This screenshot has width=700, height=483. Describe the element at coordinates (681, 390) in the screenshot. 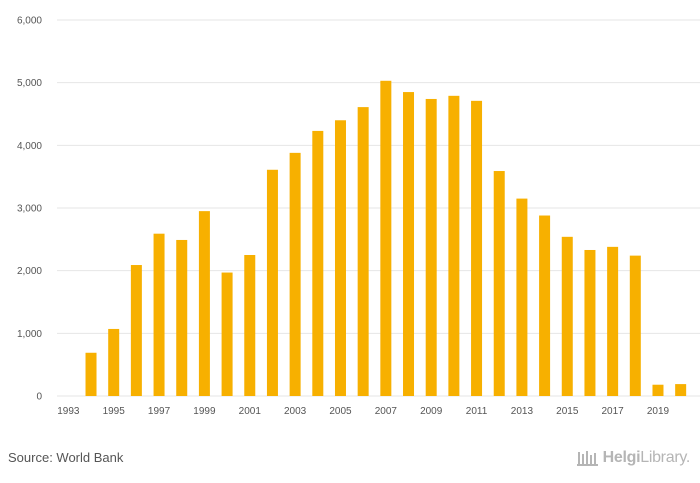

I see `bar-2020` at that location.